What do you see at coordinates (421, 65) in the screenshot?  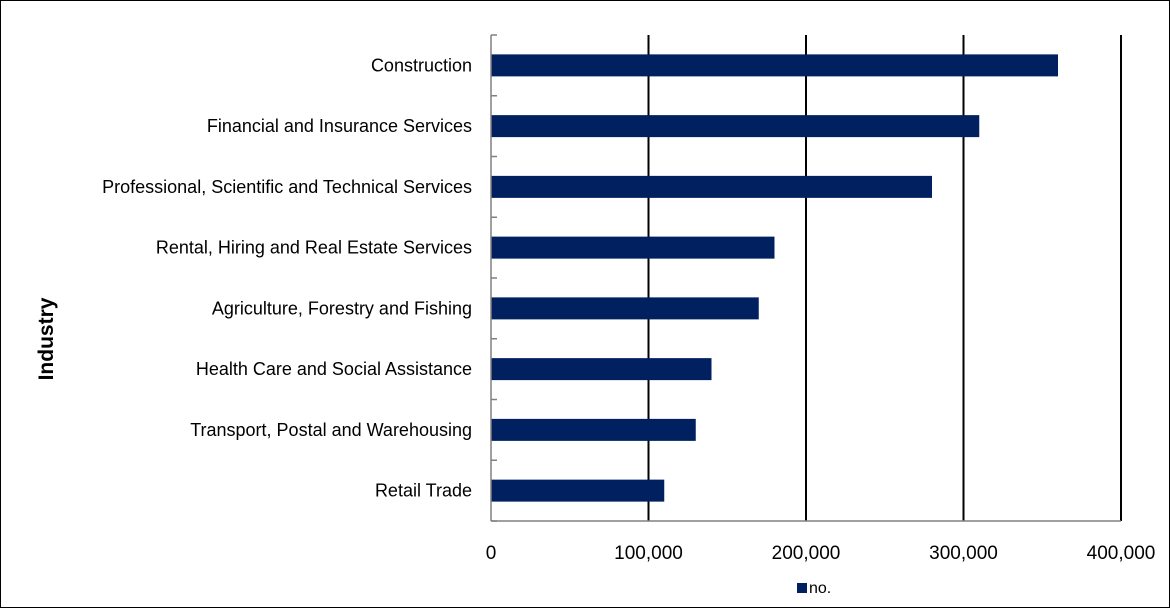 I see `category-label: Construction` at bounding box center [421, 65].